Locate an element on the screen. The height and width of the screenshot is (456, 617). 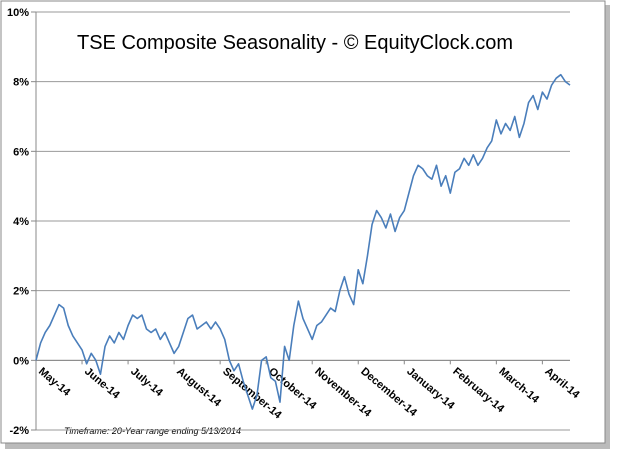
y-tick-label: 6% is located at coordinates (21, 152).